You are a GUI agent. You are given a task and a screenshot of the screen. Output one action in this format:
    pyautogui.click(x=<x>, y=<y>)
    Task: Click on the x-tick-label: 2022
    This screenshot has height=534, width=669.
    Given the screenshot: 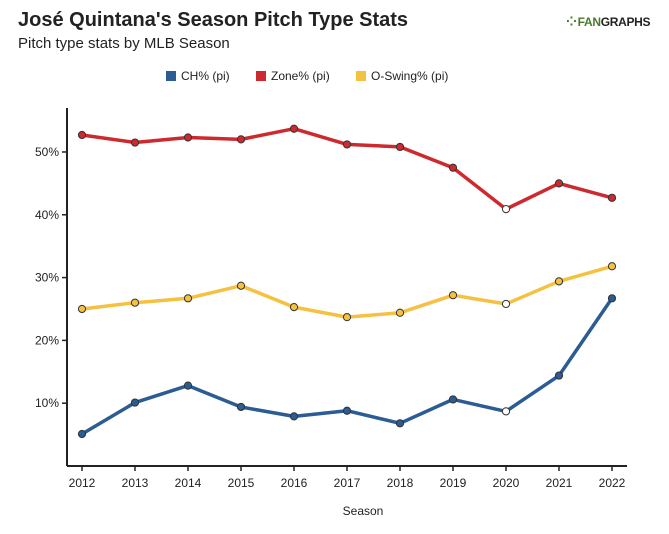 What is the action you would take?
    pyautogui.click(x=612, y=483)
    